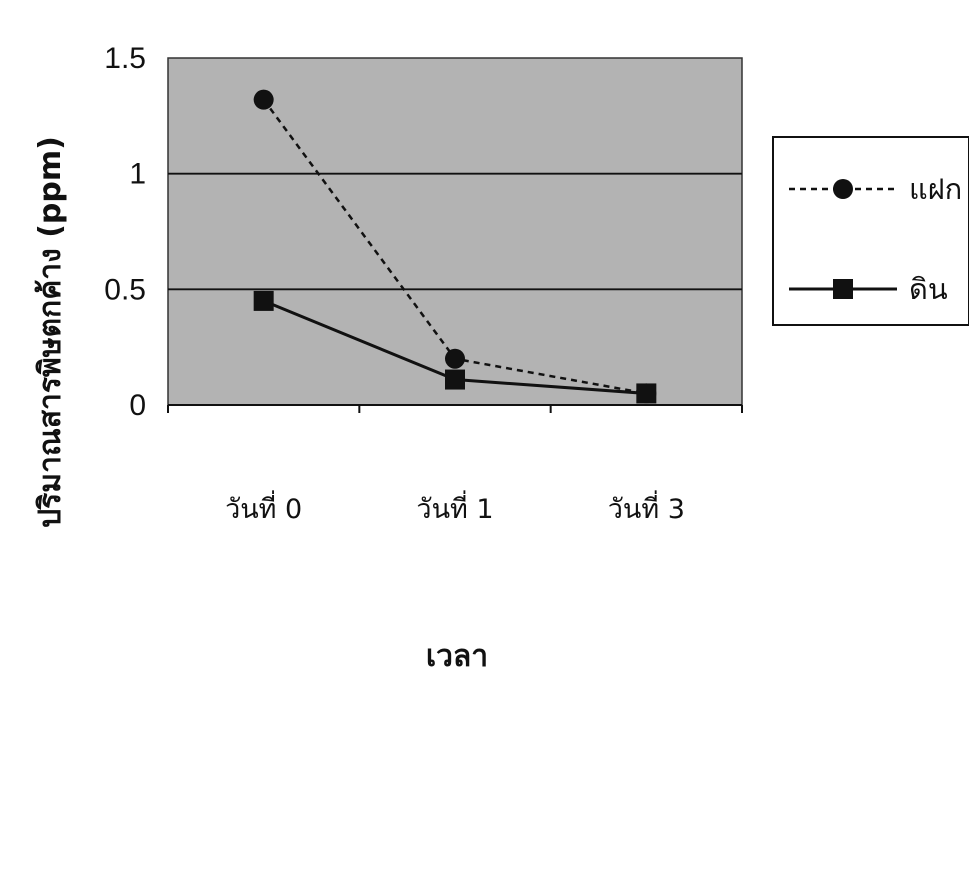 Image resolution: width=969 pixels, height=874 pixels. I want to click on y-tick-label: 1.5, so click(125, 58).